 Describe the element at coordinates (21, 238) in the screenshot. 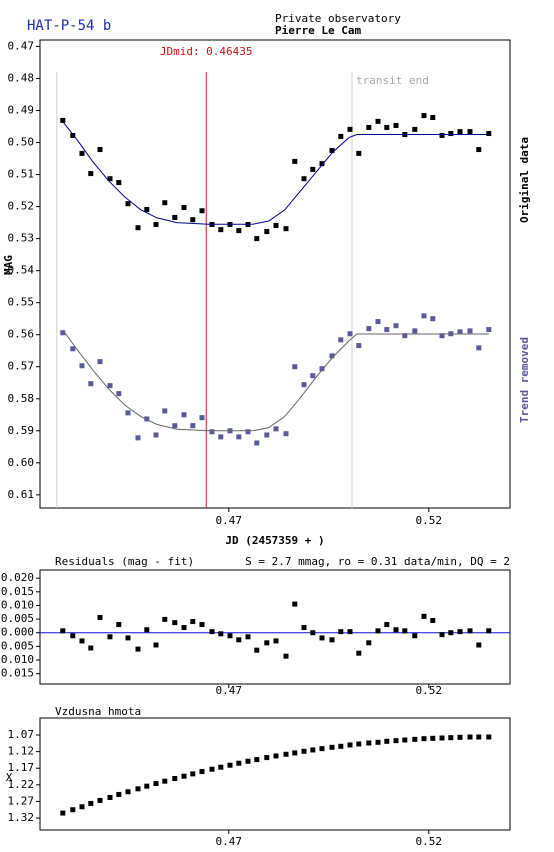

I see `y-tick-label: 0.53` at that location.